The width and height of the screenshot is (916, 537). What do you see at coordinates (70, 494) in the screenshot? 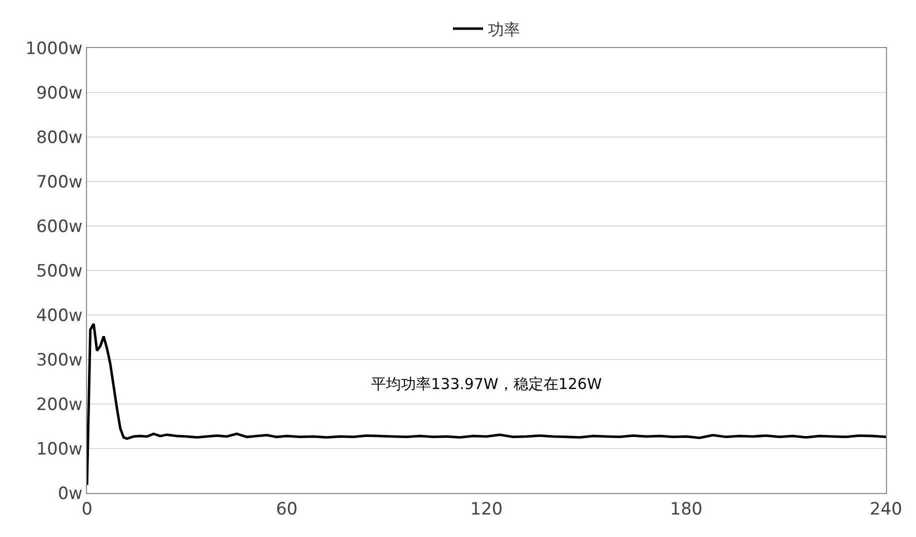
I see `y-tick-label: 0w` at bounding box center [70, 494].